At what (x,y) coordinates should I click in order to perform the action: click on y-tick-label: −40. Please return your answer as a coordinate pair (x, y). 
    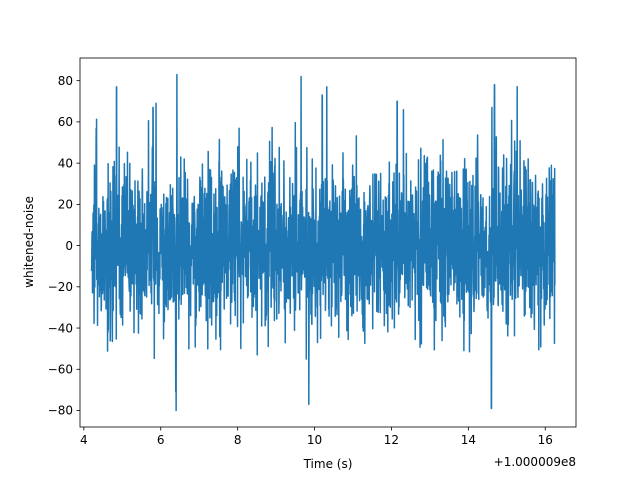
    Looking at the image, I should click on (60, 328).